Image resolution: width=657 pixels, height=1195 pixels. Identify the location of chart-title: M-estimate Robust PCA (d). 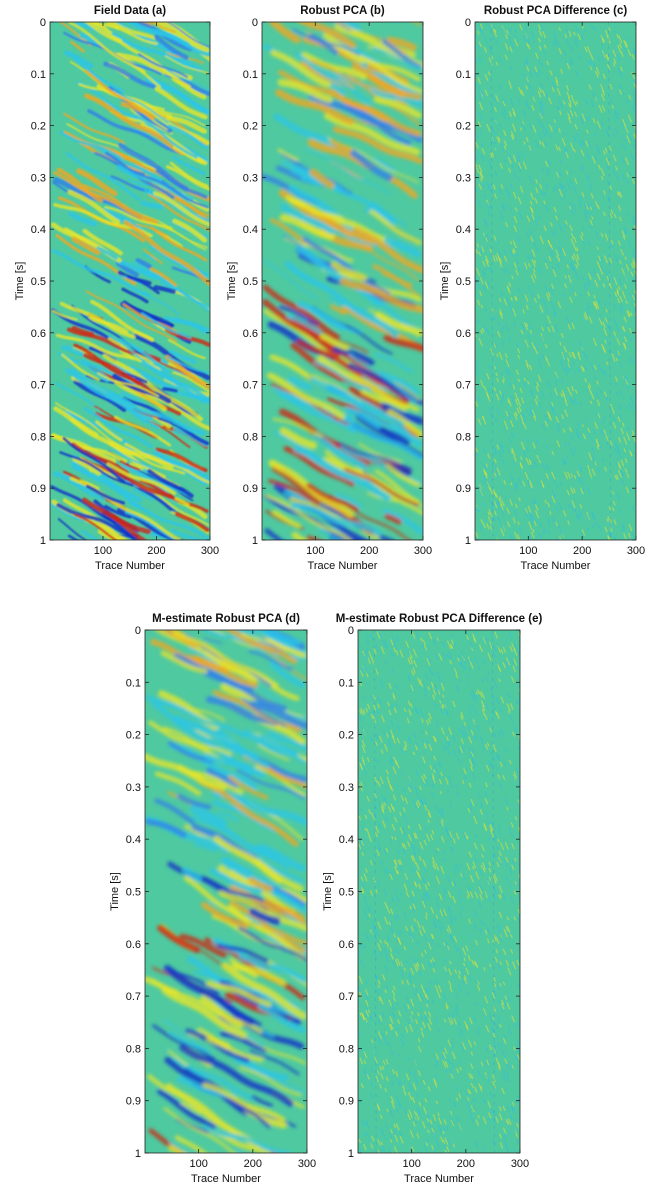
(226, 619).